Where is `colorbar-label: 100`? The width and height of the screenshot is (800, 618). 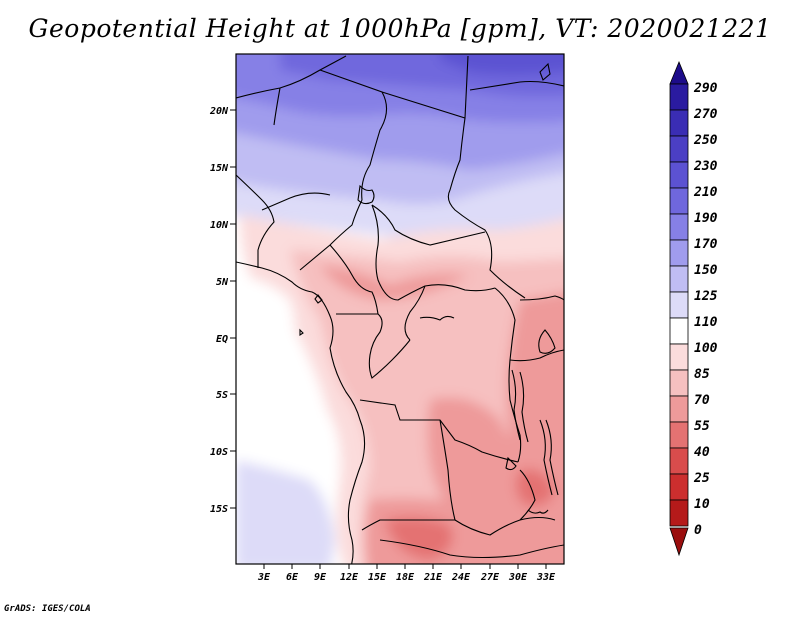
colorbar-label: 100 is located at coordinates (706, 348).